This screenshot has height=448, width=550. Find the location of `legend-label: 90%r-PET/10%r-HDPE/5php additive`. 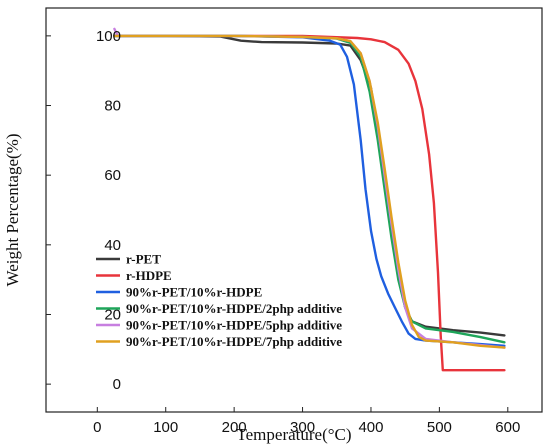

legend-label: 90%r-PET/10%r-HDPE/5php additive is located at coordinates (234, 325).